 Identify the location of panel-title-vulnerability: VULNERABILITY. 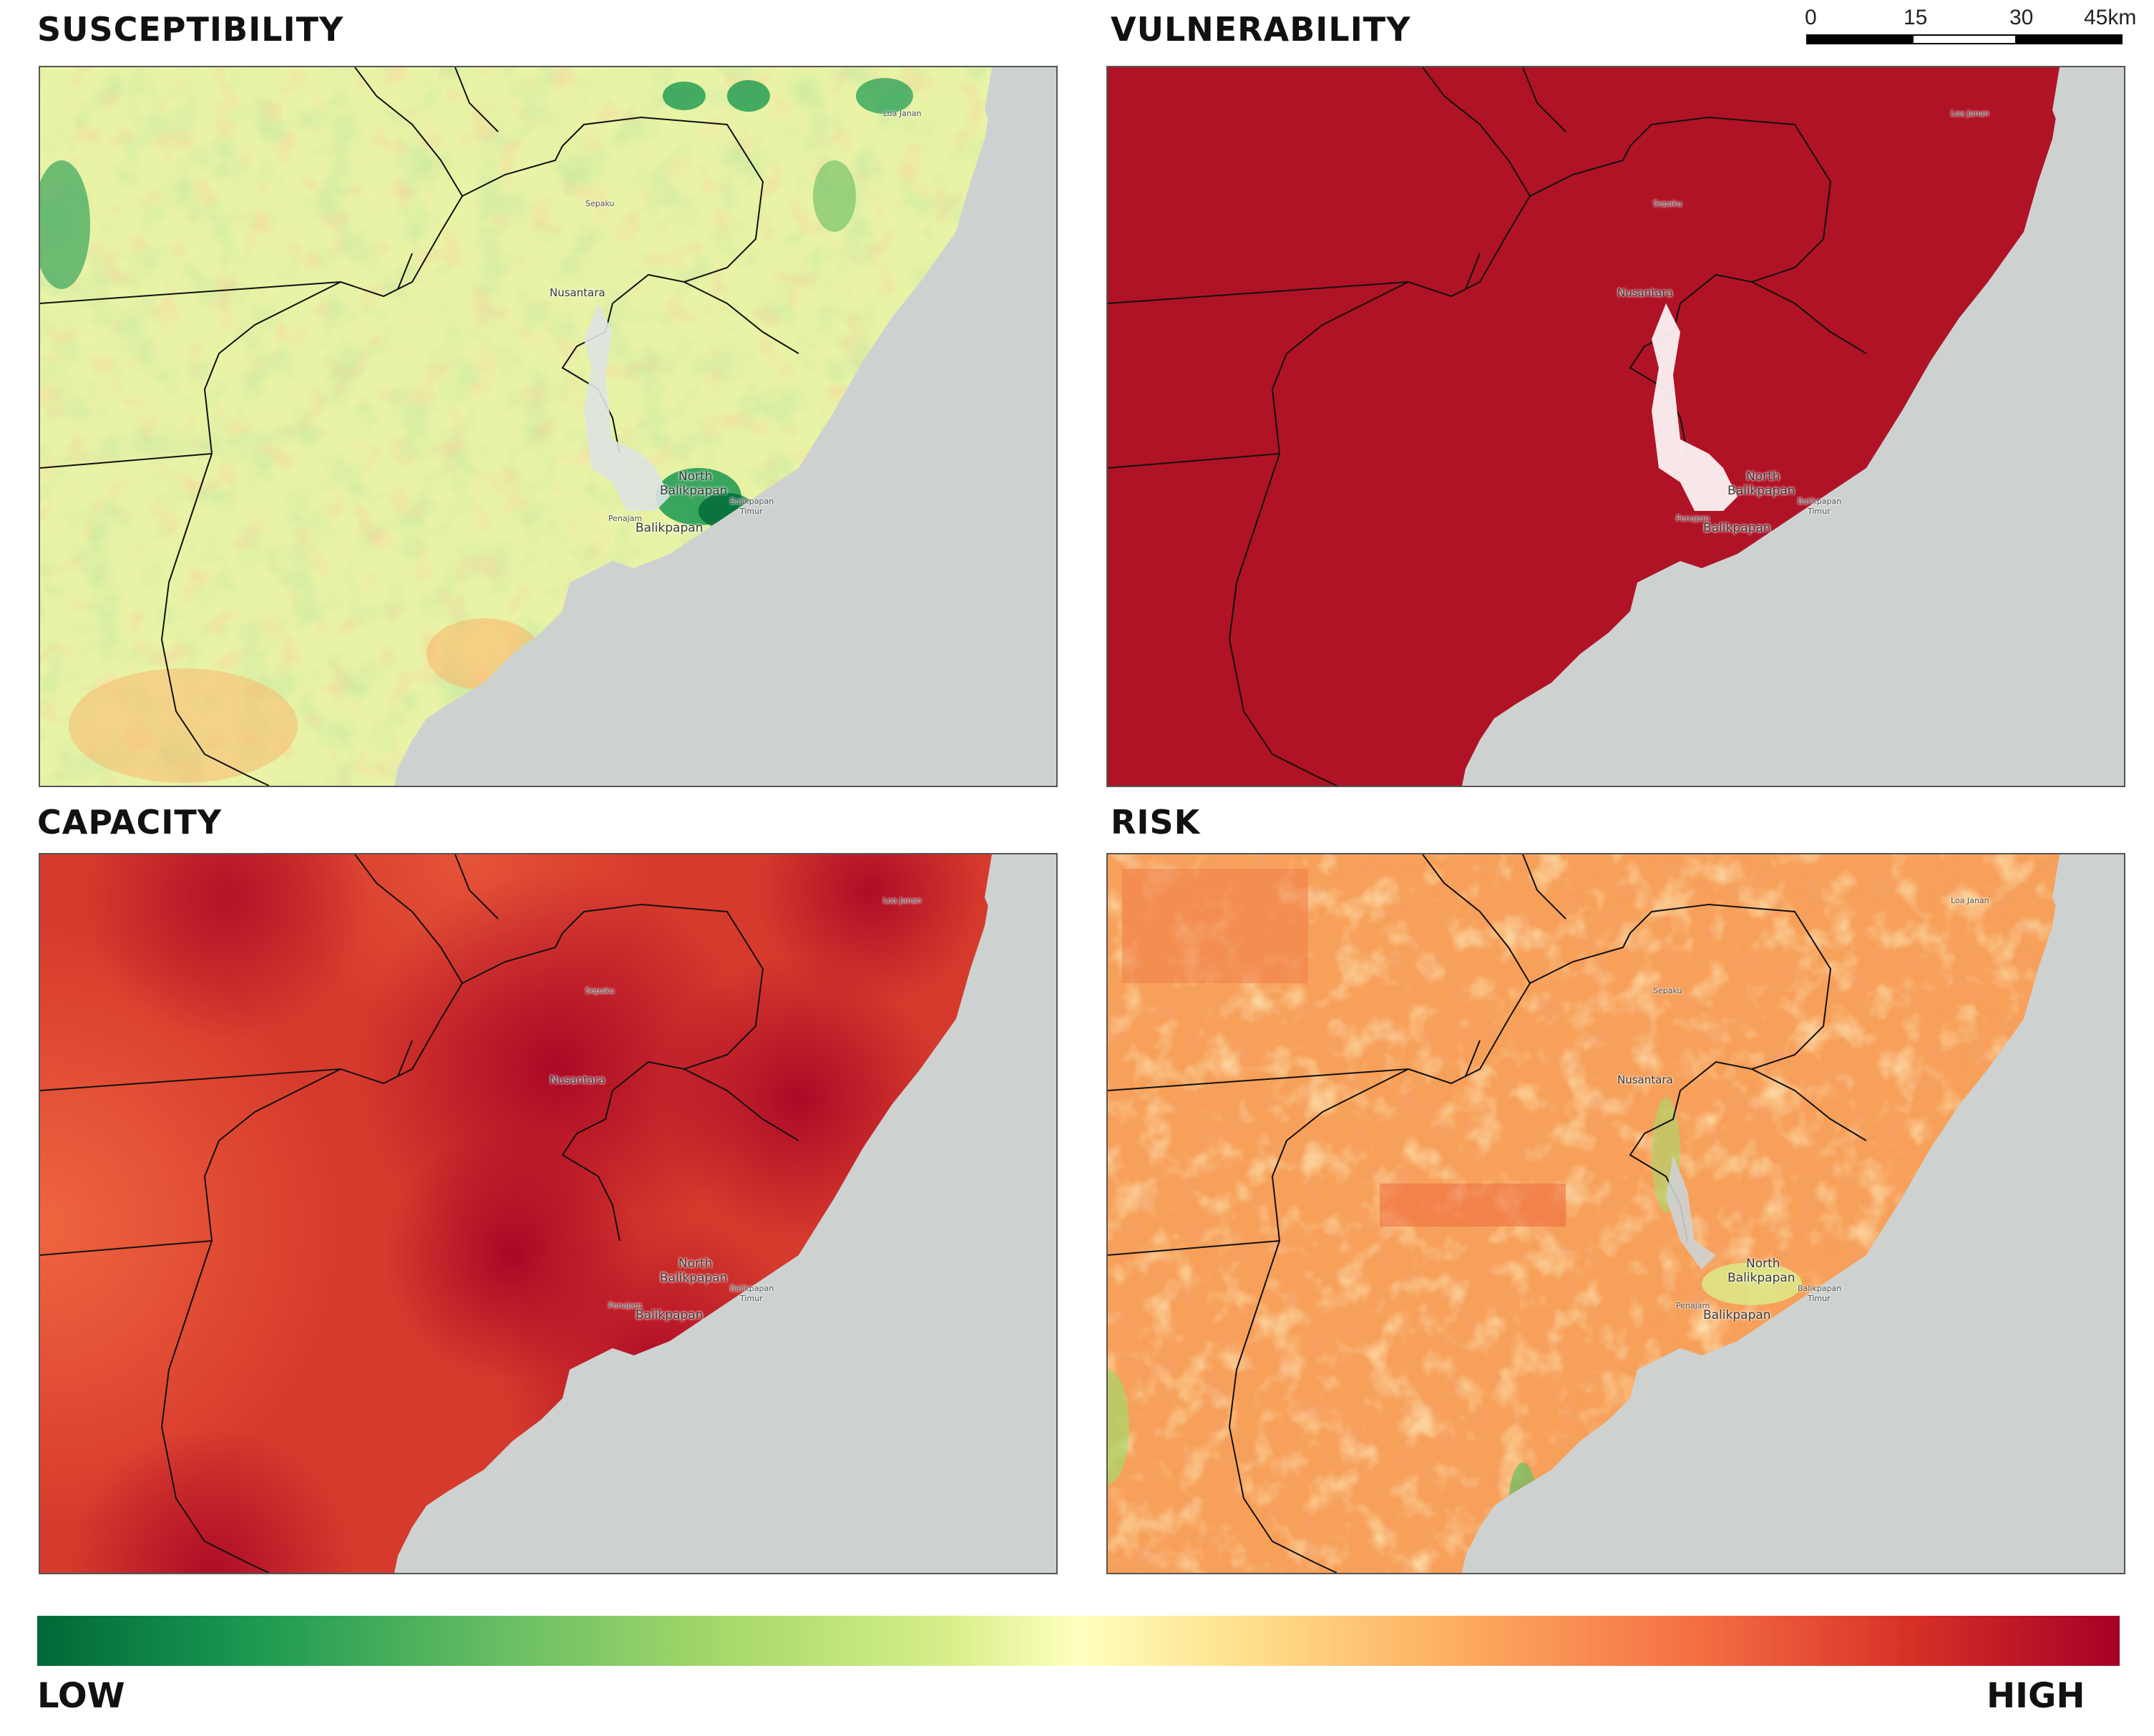
(1261, 30).